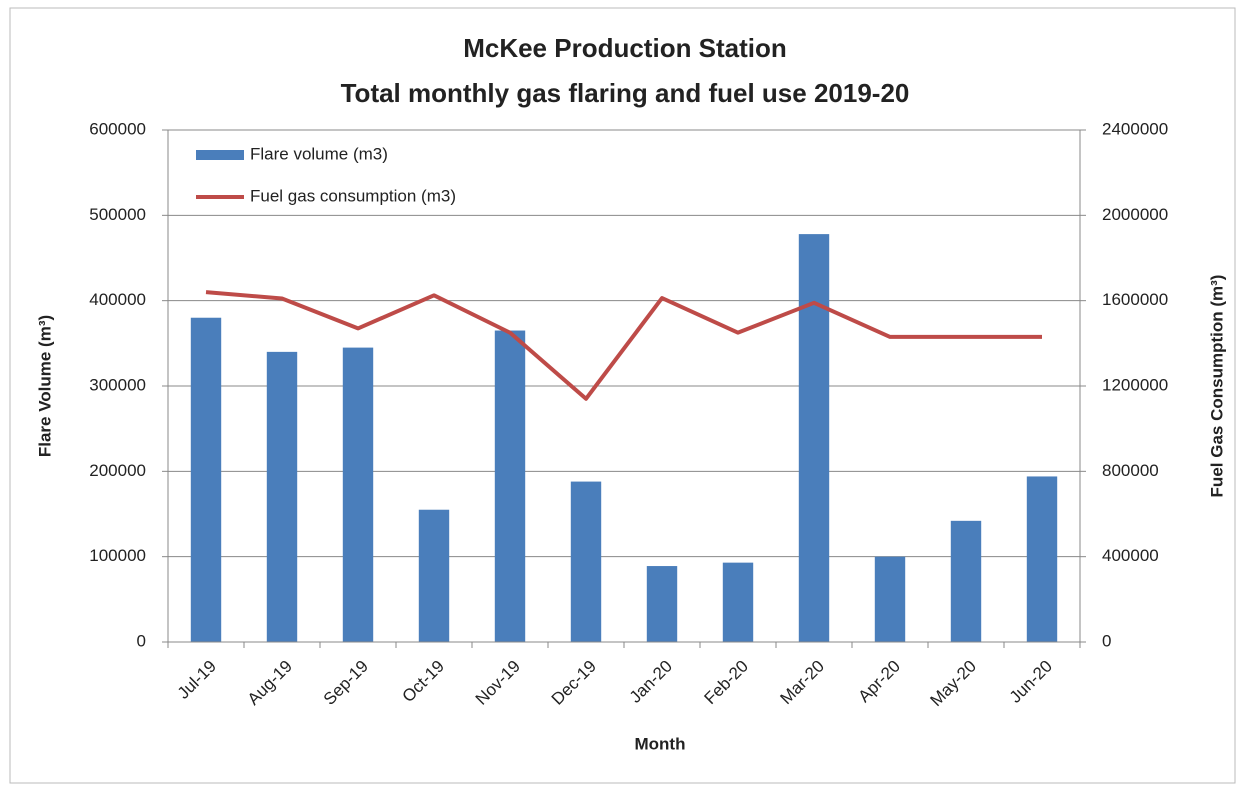  I want to click on y2-tick-label: 800000, so click(1130, 470).